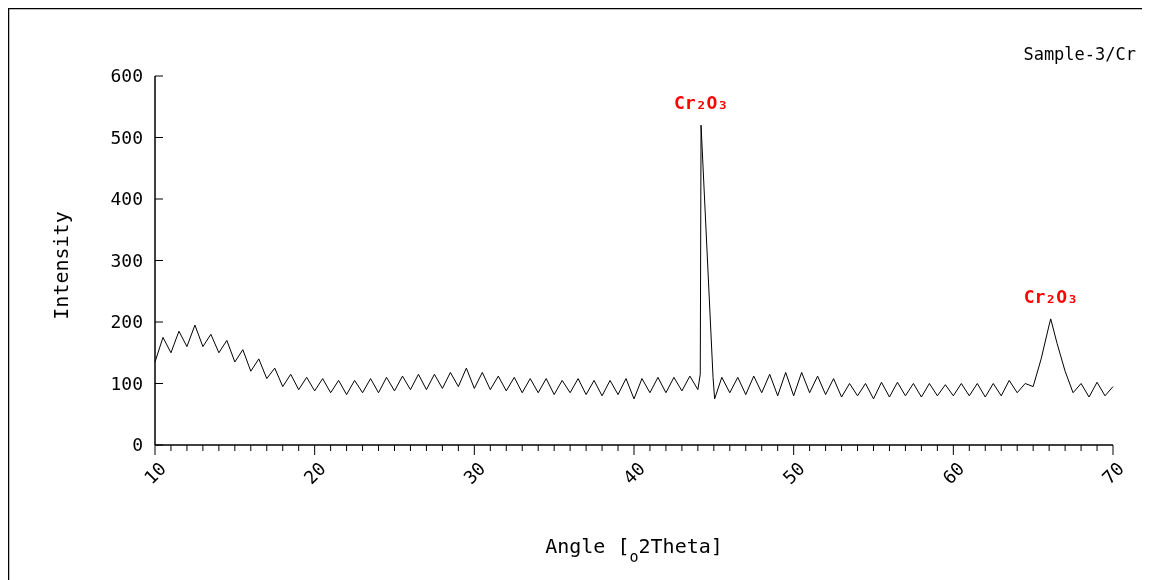 This screenshot has width=1150, height=580. I want to click on x-tick-label: 10, so click(154, 472).